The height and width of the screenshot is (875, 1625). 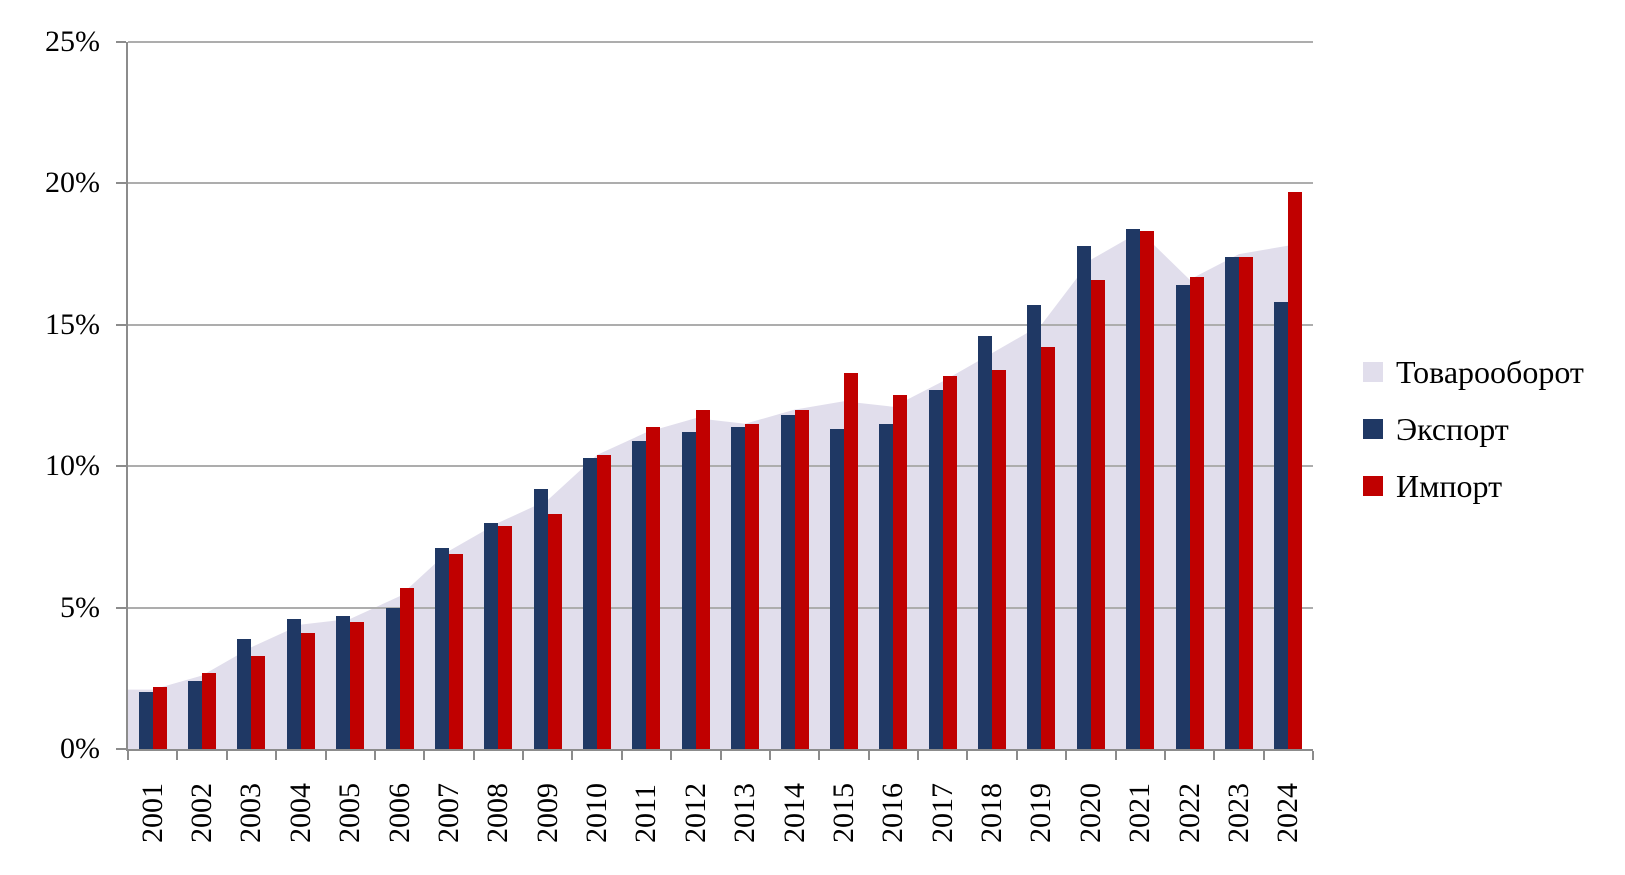 I want to click on bar-export-2013, so click(x=738, y=588).